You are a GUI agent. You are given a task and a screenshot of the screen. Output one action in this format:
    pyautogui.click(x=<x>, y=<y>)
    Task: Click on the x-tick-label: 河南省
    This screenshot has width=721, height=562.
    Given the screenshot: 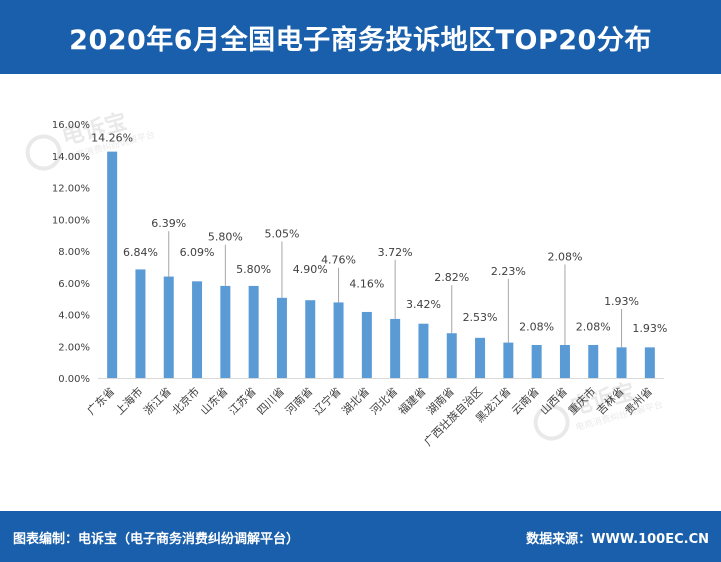 What is the action you would take?
    pyautogui.click(x=299, y=401)
    